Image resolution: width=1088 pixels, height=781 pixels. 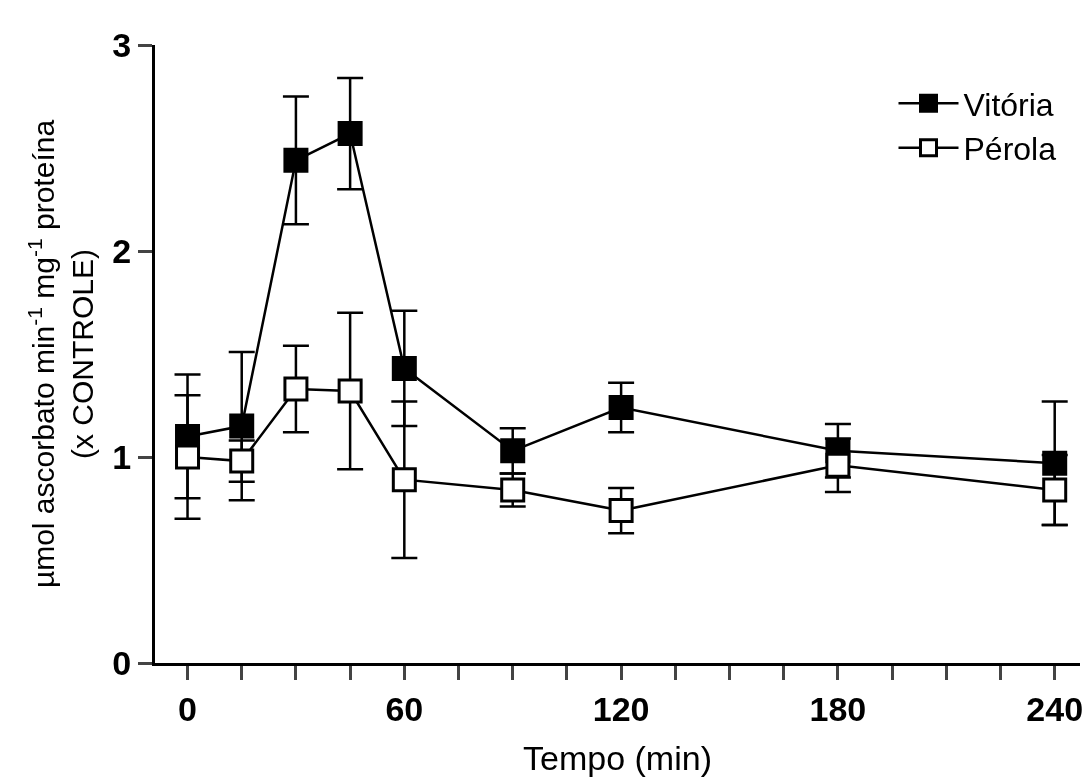 I want to click on x-tick-label: 0, so click(x=187, y=708).